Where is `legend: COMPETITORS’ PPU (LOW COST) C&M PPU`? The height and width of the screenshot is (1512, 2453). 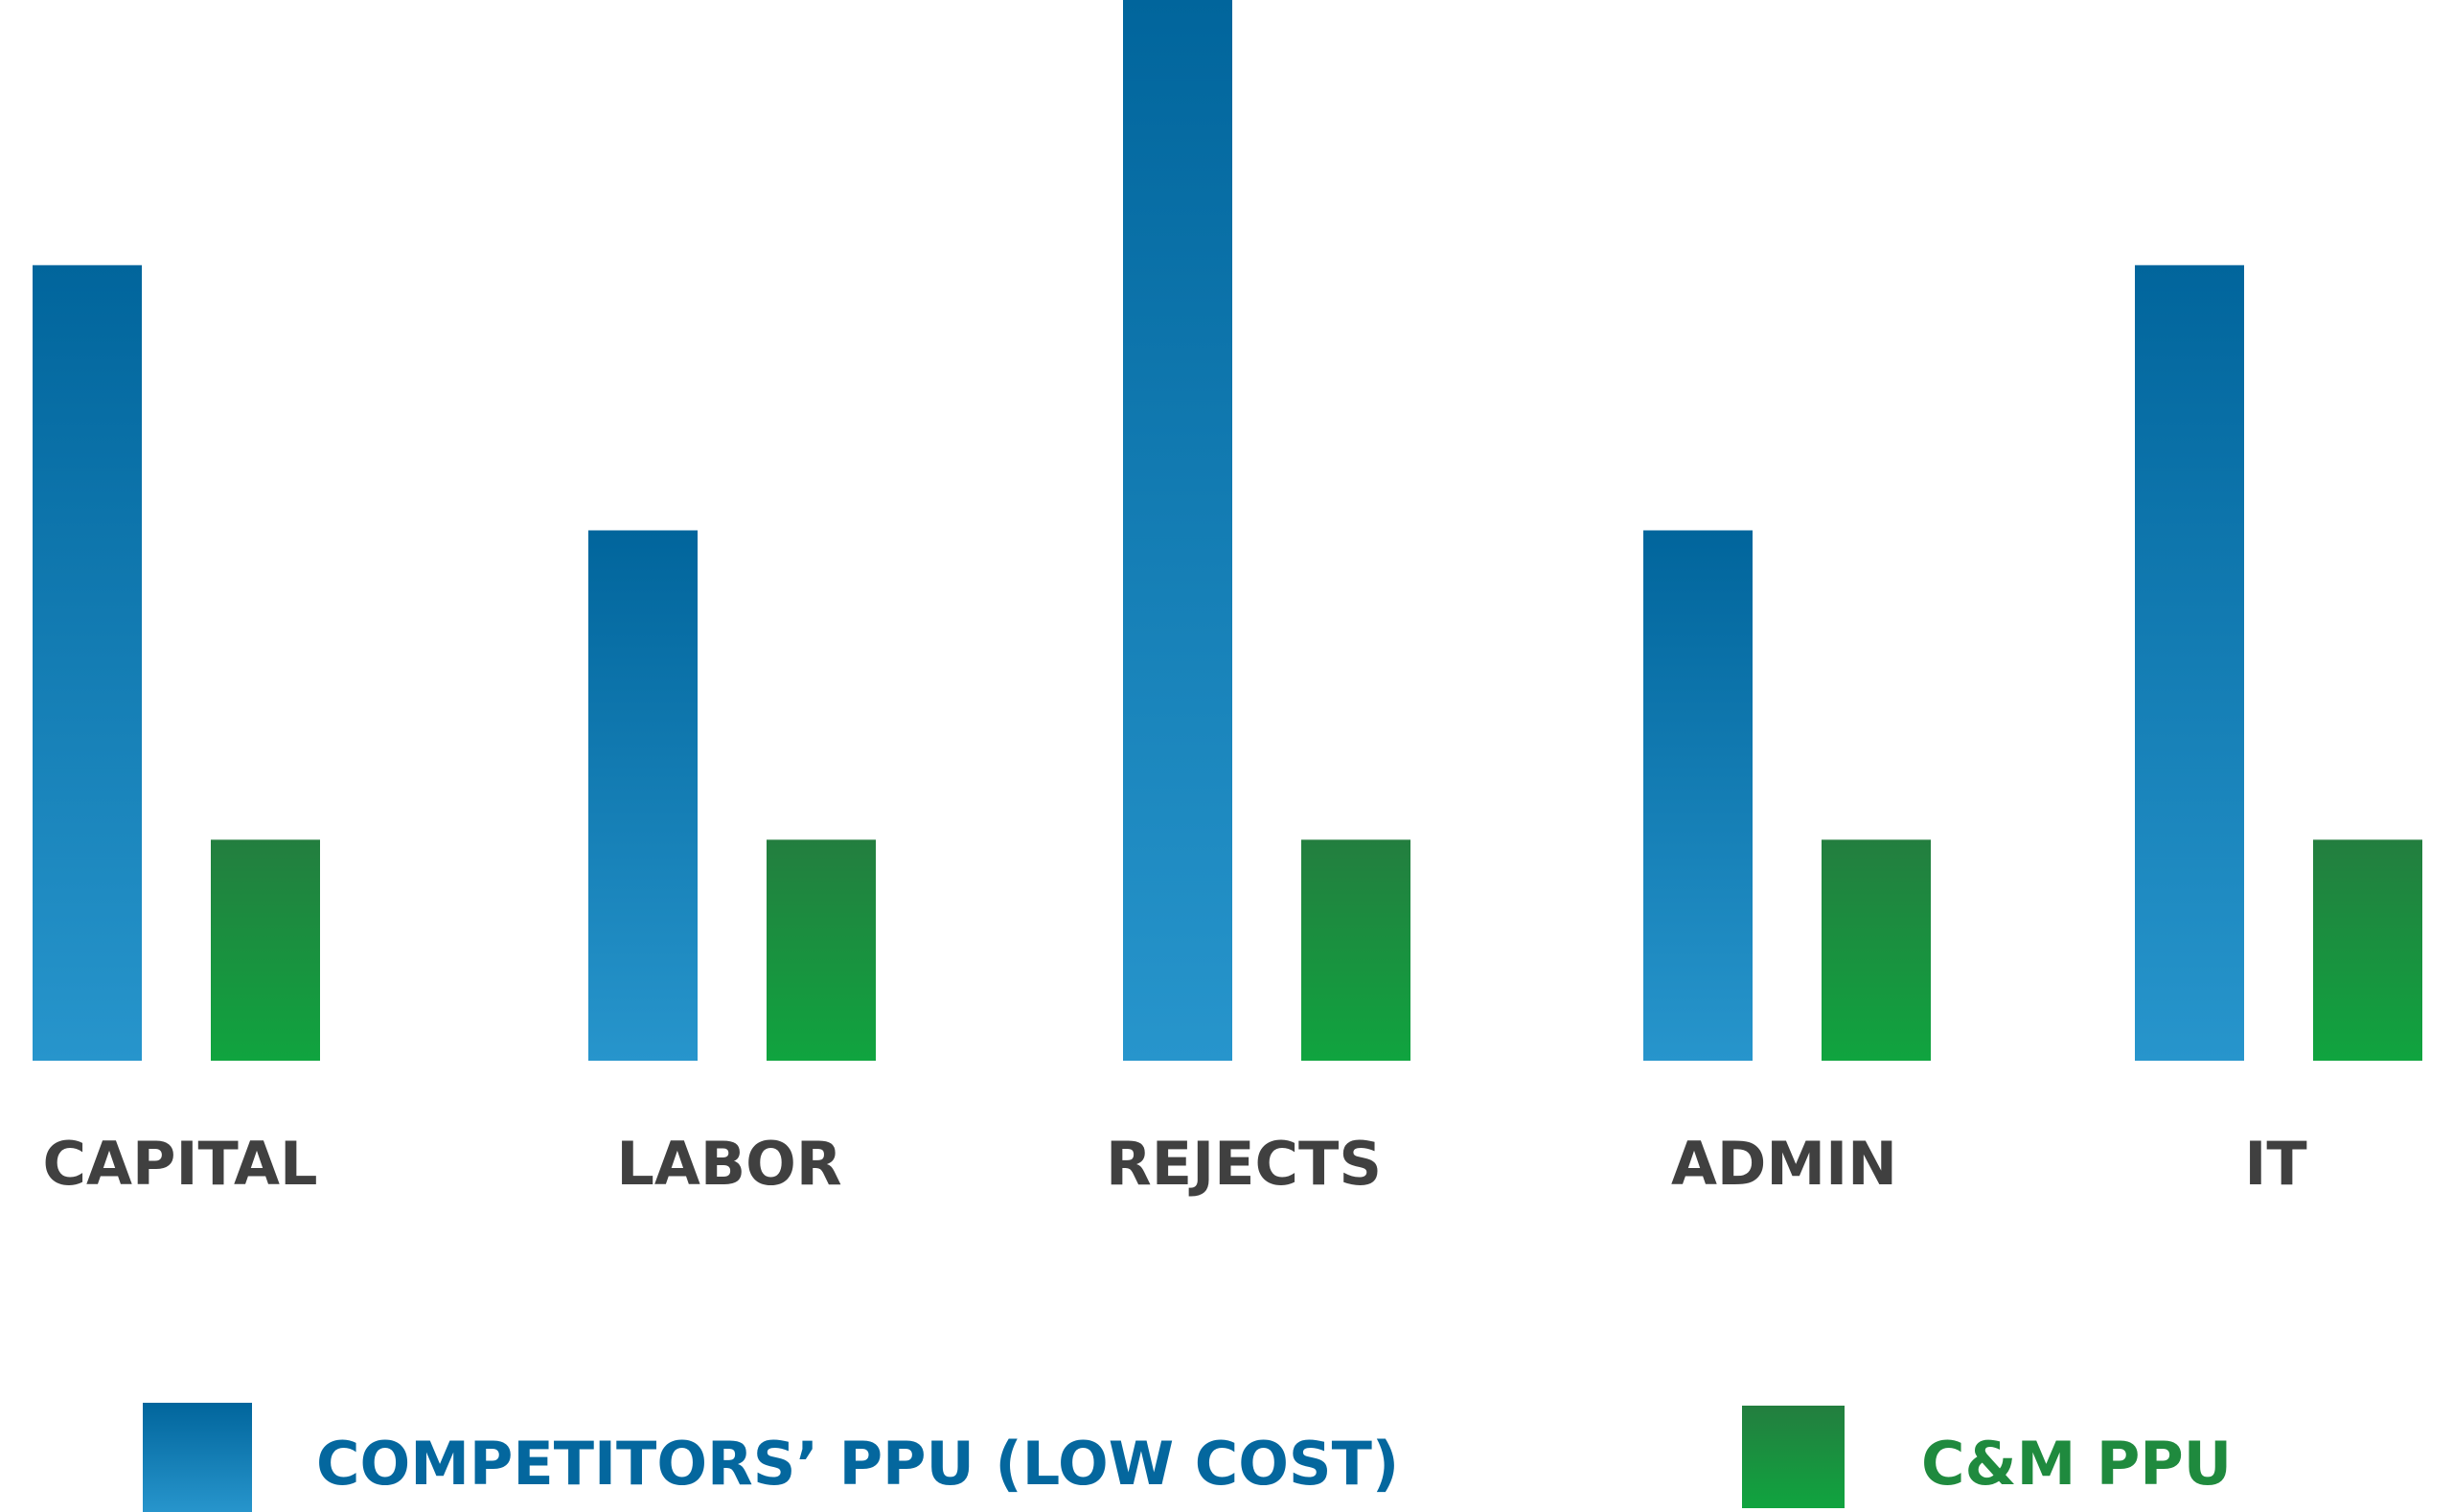 legend: COMPETITORS’ PPU (LOW COST) C&M PPU is located at coordinates (1187, 1457).